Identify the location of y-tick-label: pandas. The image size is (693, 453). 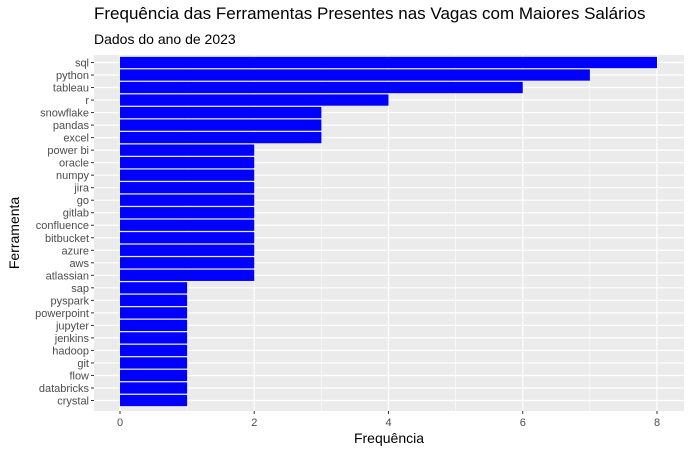
(71, 126).